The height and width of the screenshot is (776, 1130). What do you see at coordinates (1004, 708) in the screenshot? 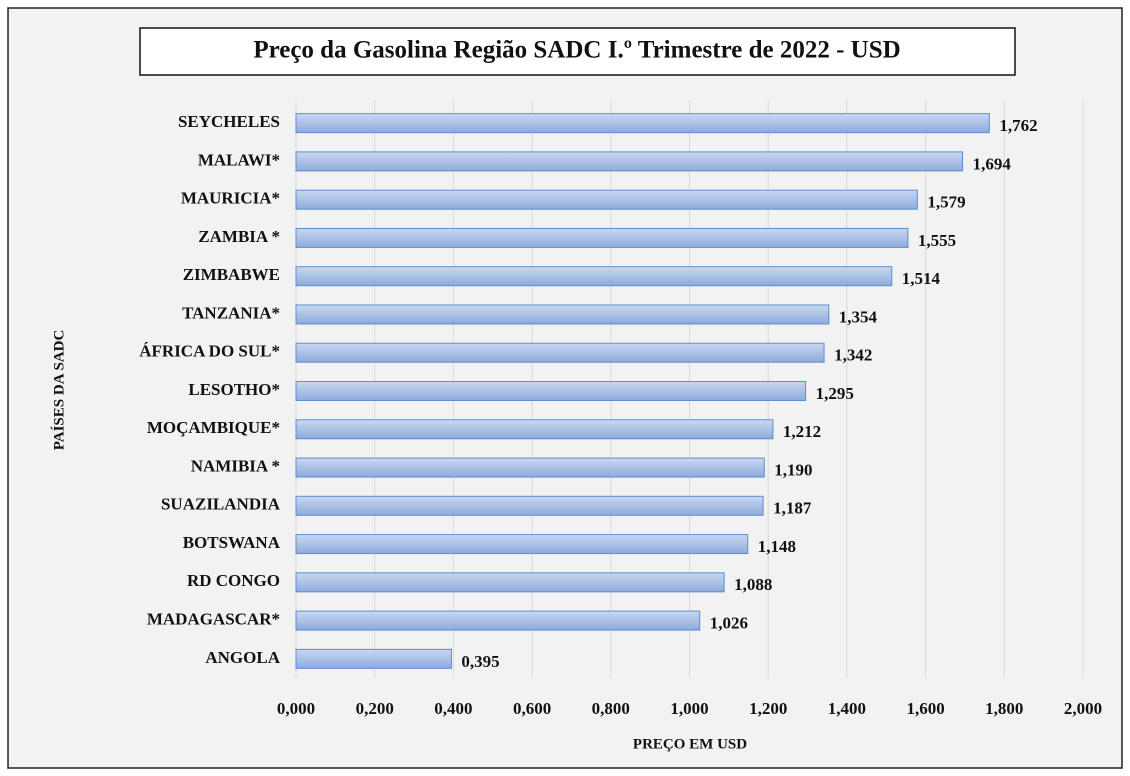
I see `x-tick-label: 1,800` at bounding box center [1004, 708].